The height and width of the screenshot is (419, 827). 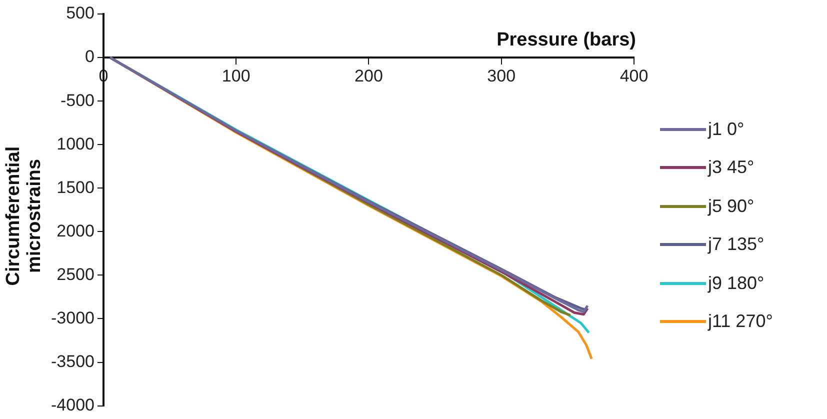 I want to click on x-tick-label: 400, so click(x=634, y=76).